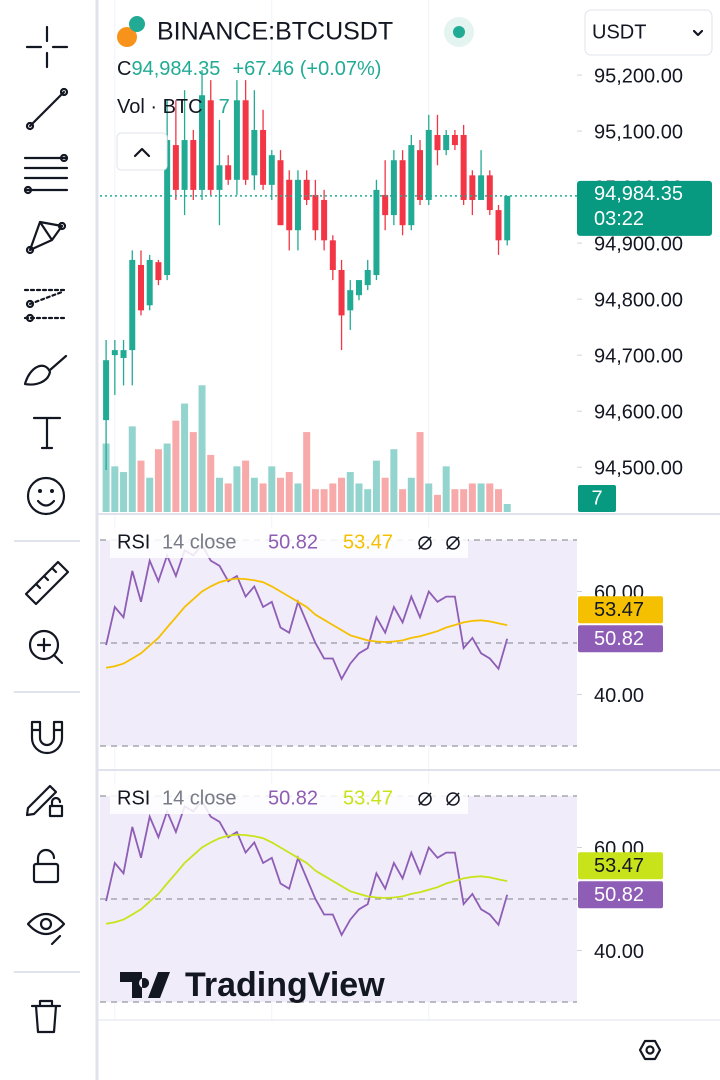 This screenshot has height=1080, width=720. I want to click on delete-tool, so click(46, 1016).